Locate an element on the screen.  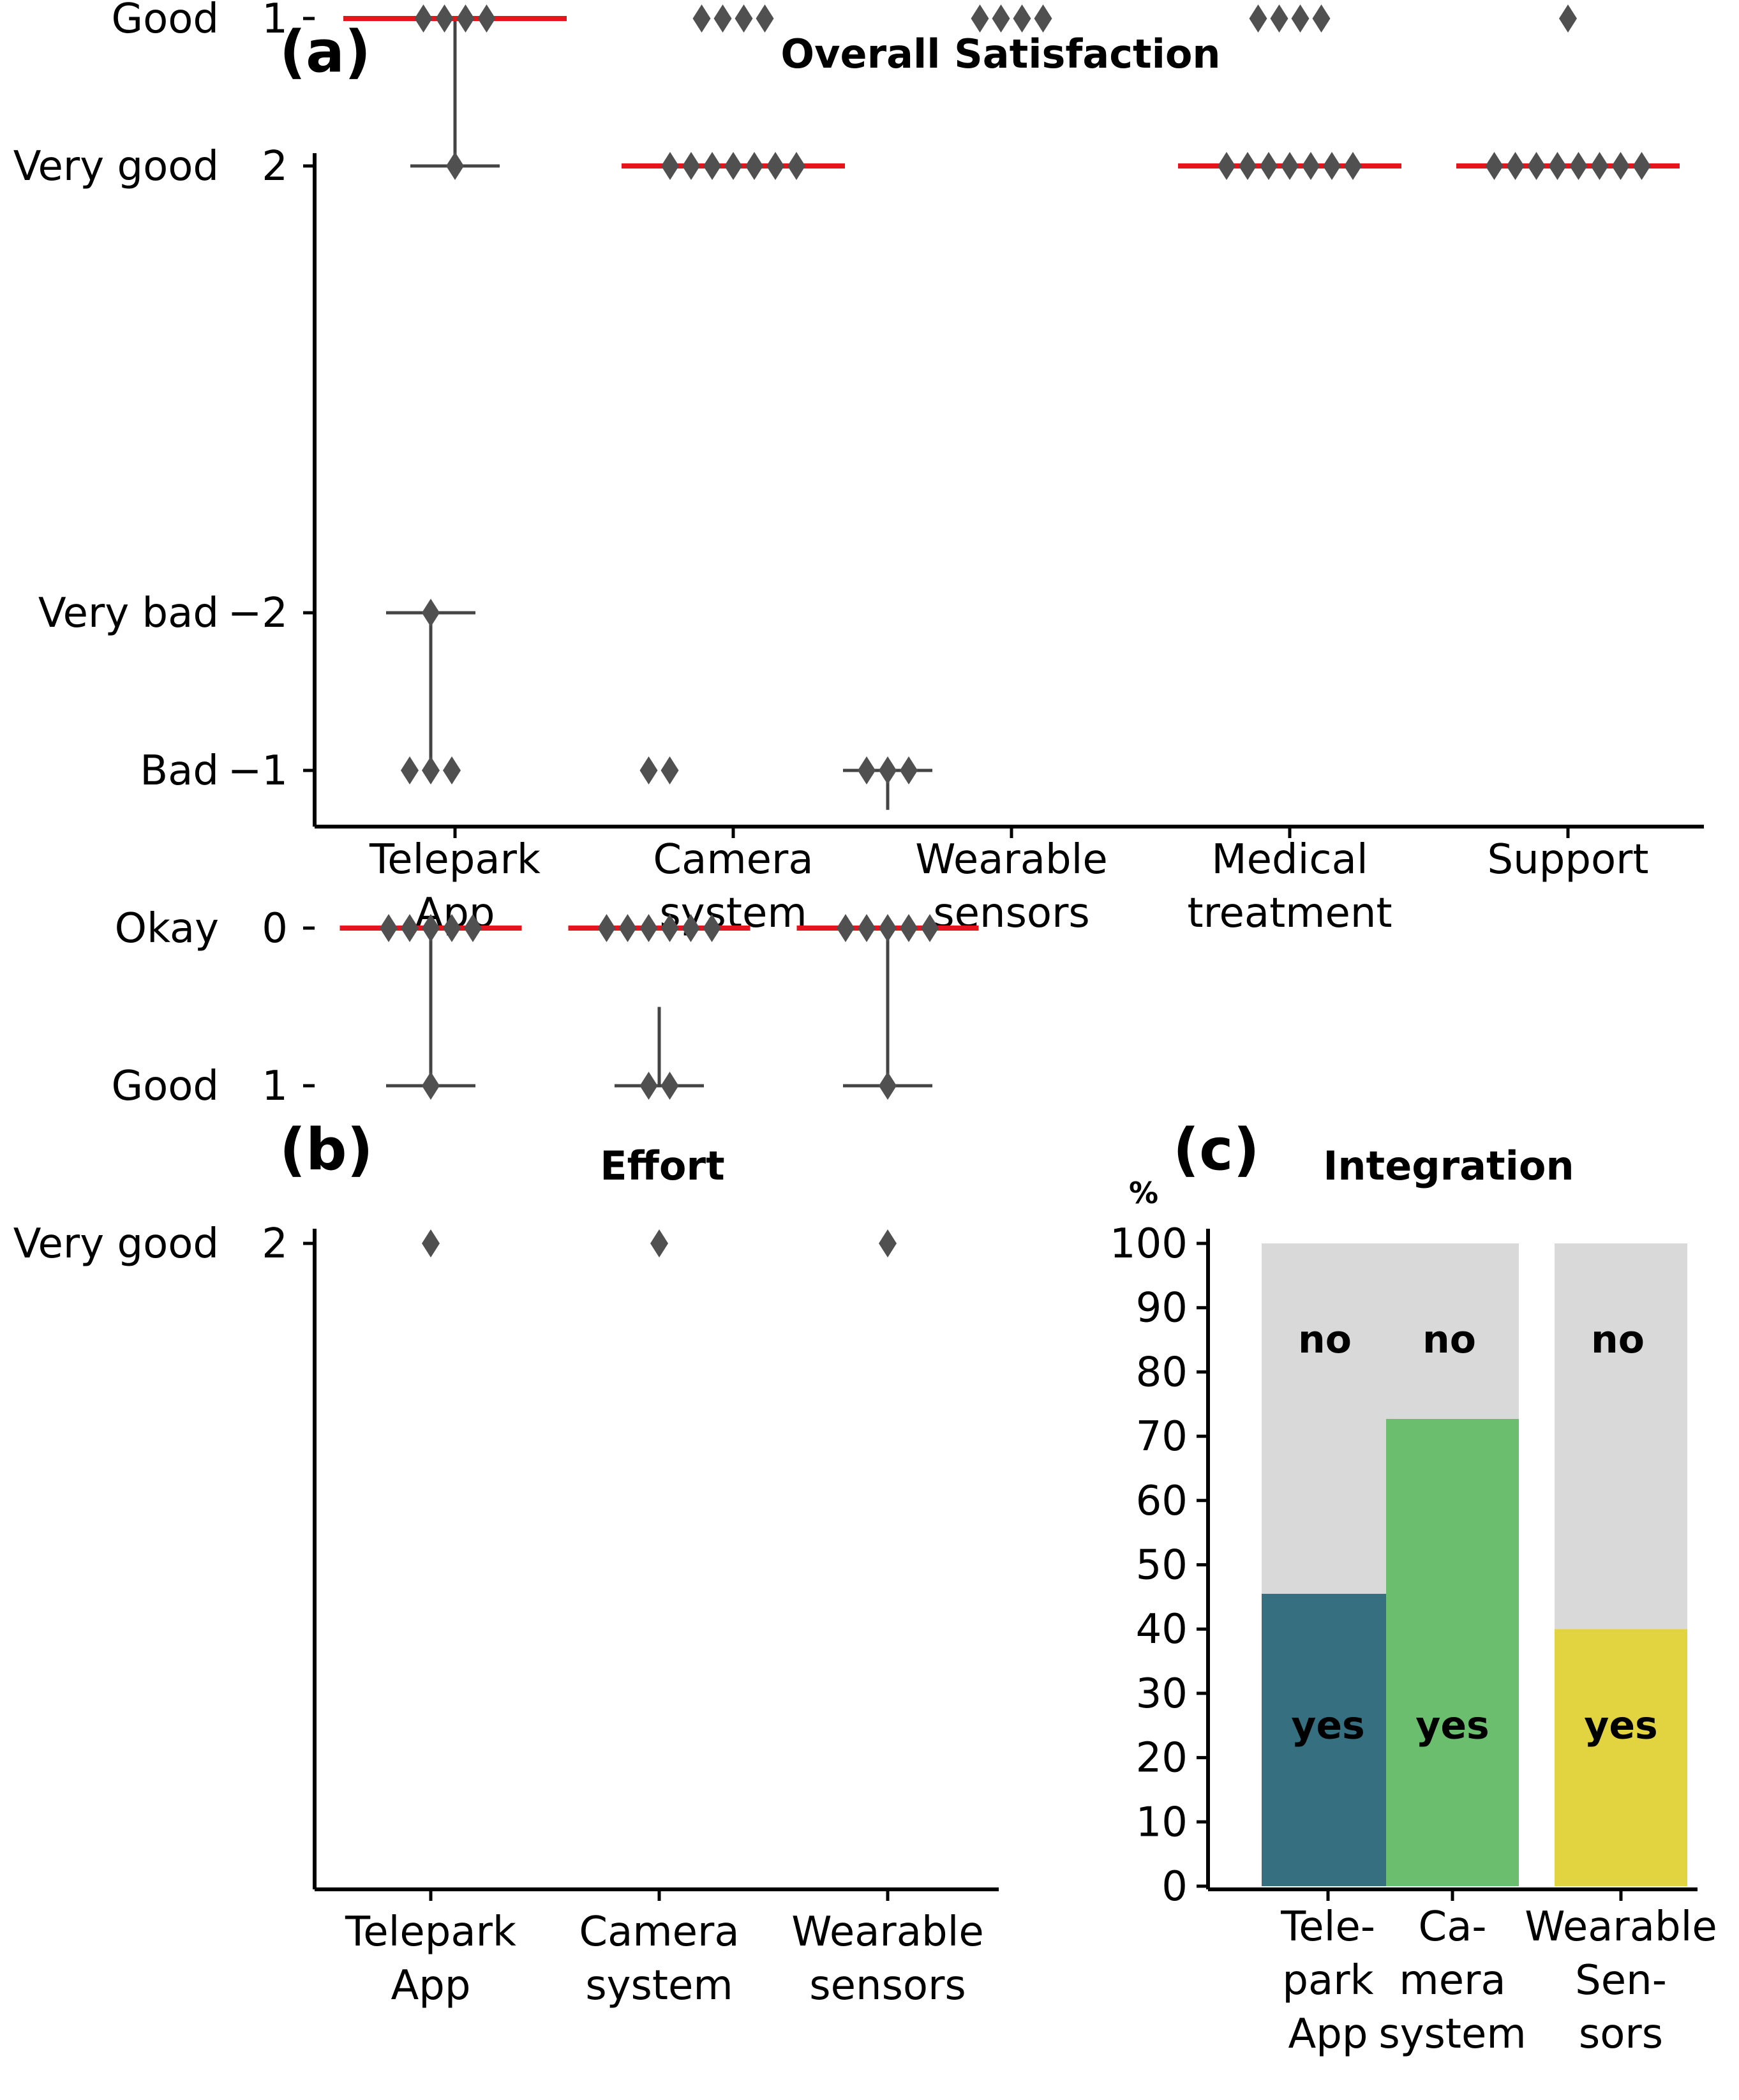
panel-b-box-1: Camera system is located at coordinates (659, 1382).